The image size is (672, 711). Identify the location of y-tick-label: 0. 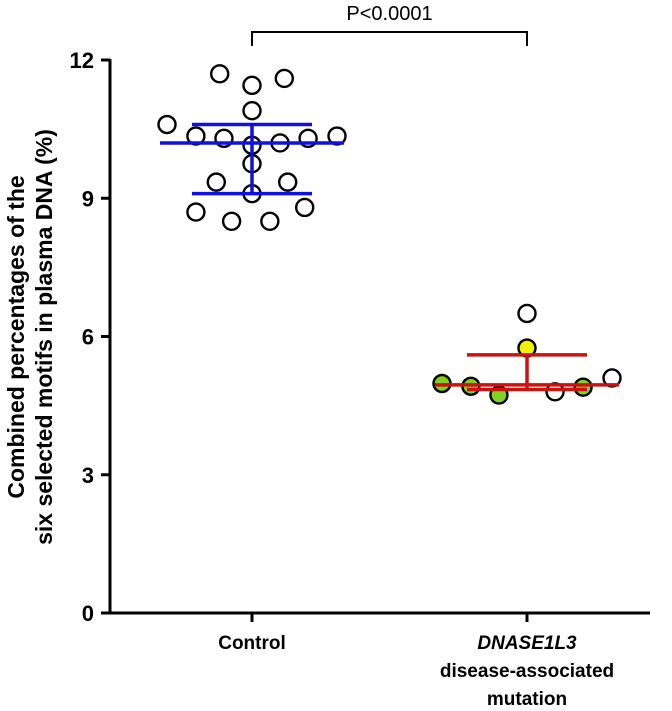
(88, 613).